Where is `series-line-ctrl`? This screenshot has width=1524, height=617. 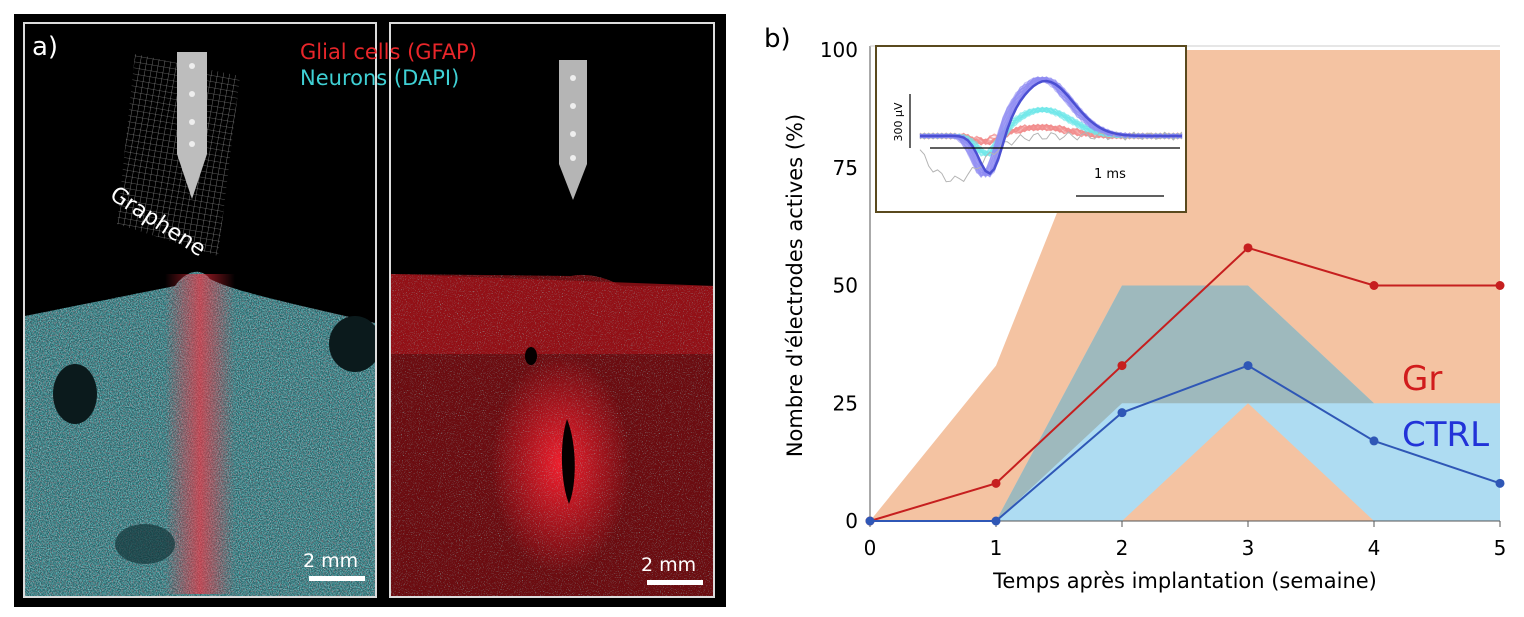 series-line-ctrl is located at coordinates (1185, 443).